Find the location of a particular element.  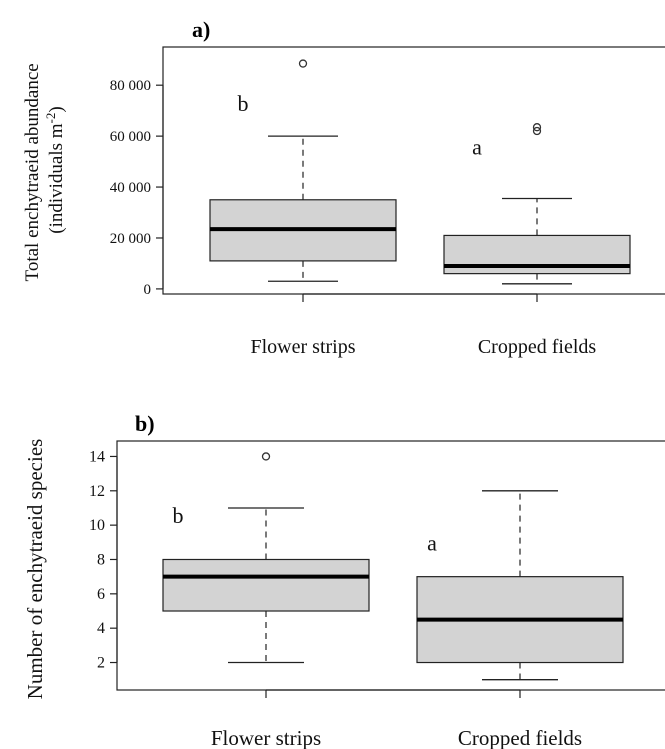

y-tick-label: 0 is located at coordinates (148, 290).